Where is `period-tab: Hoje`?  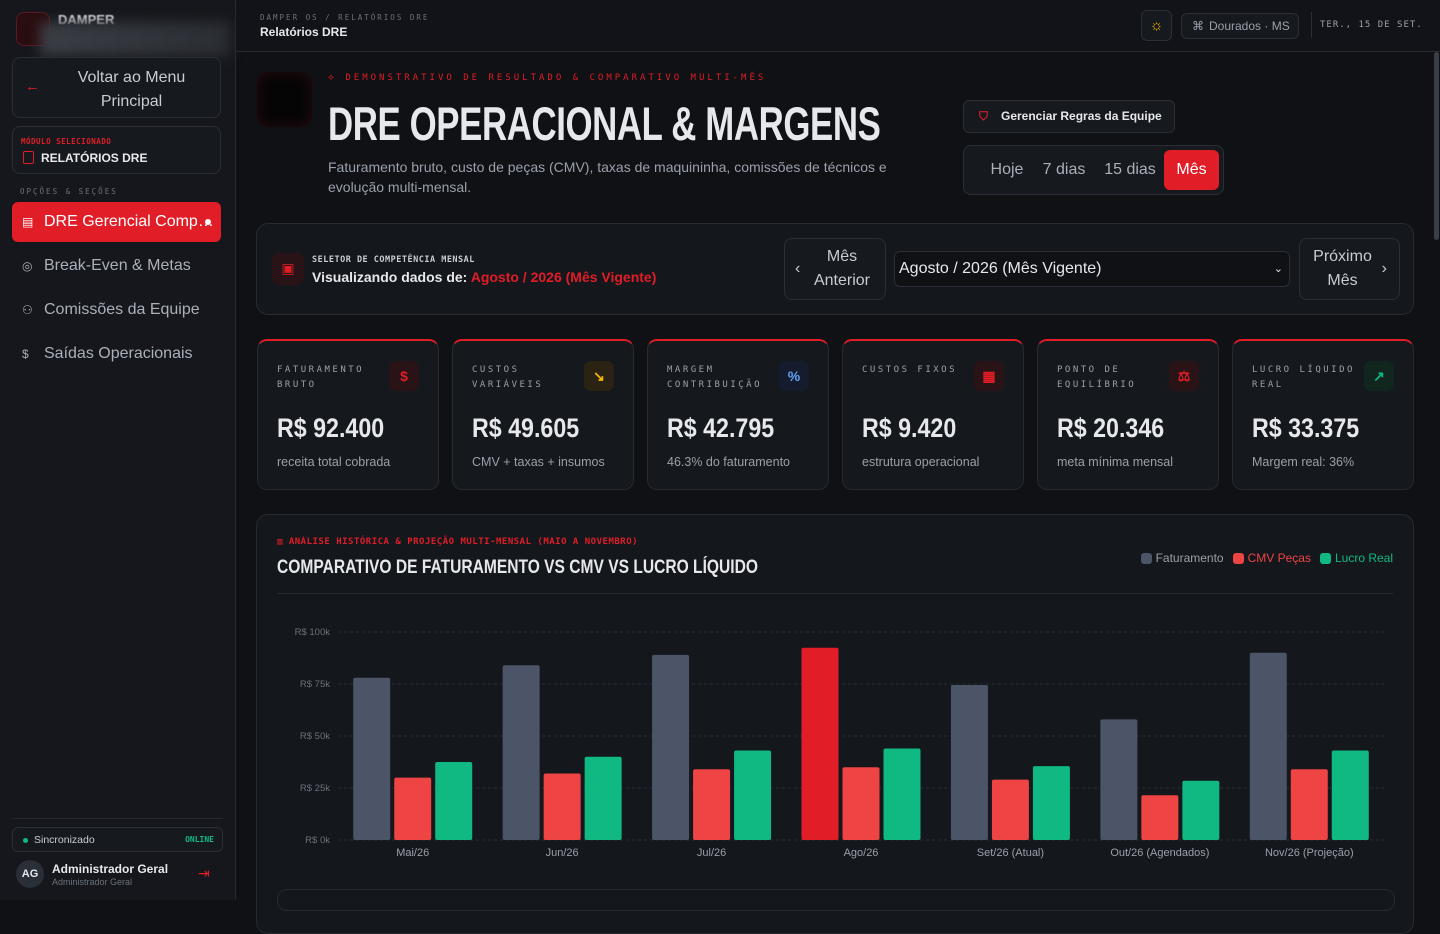 period-tab: Hoje is located at coordinates (1007, 169).